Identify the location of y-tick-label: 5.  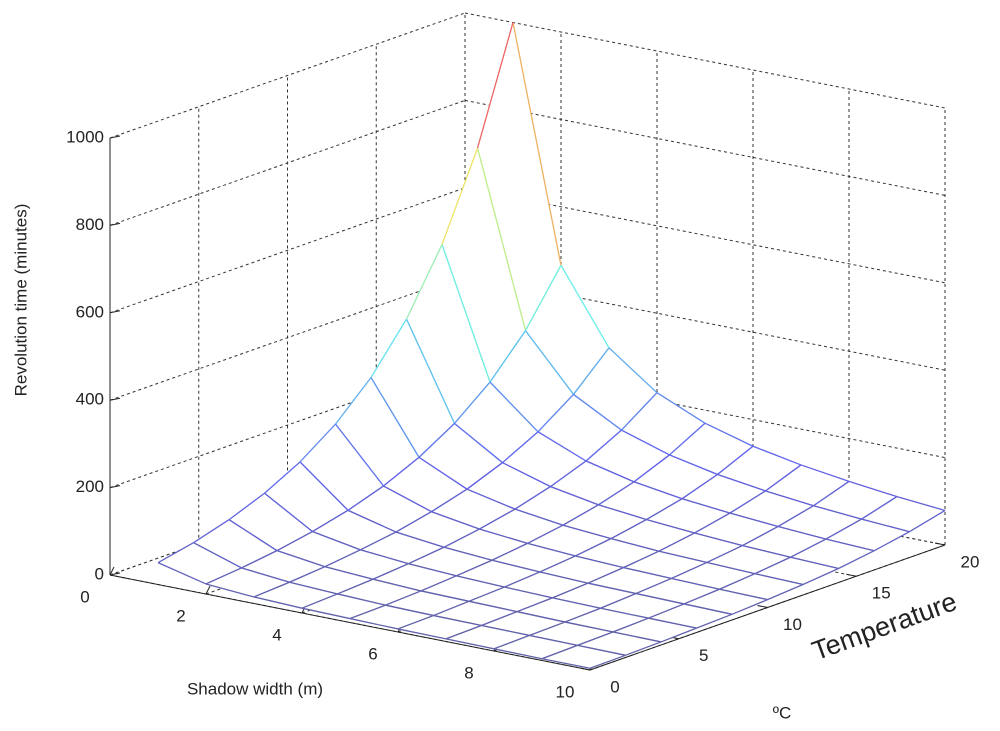
(703, 655).